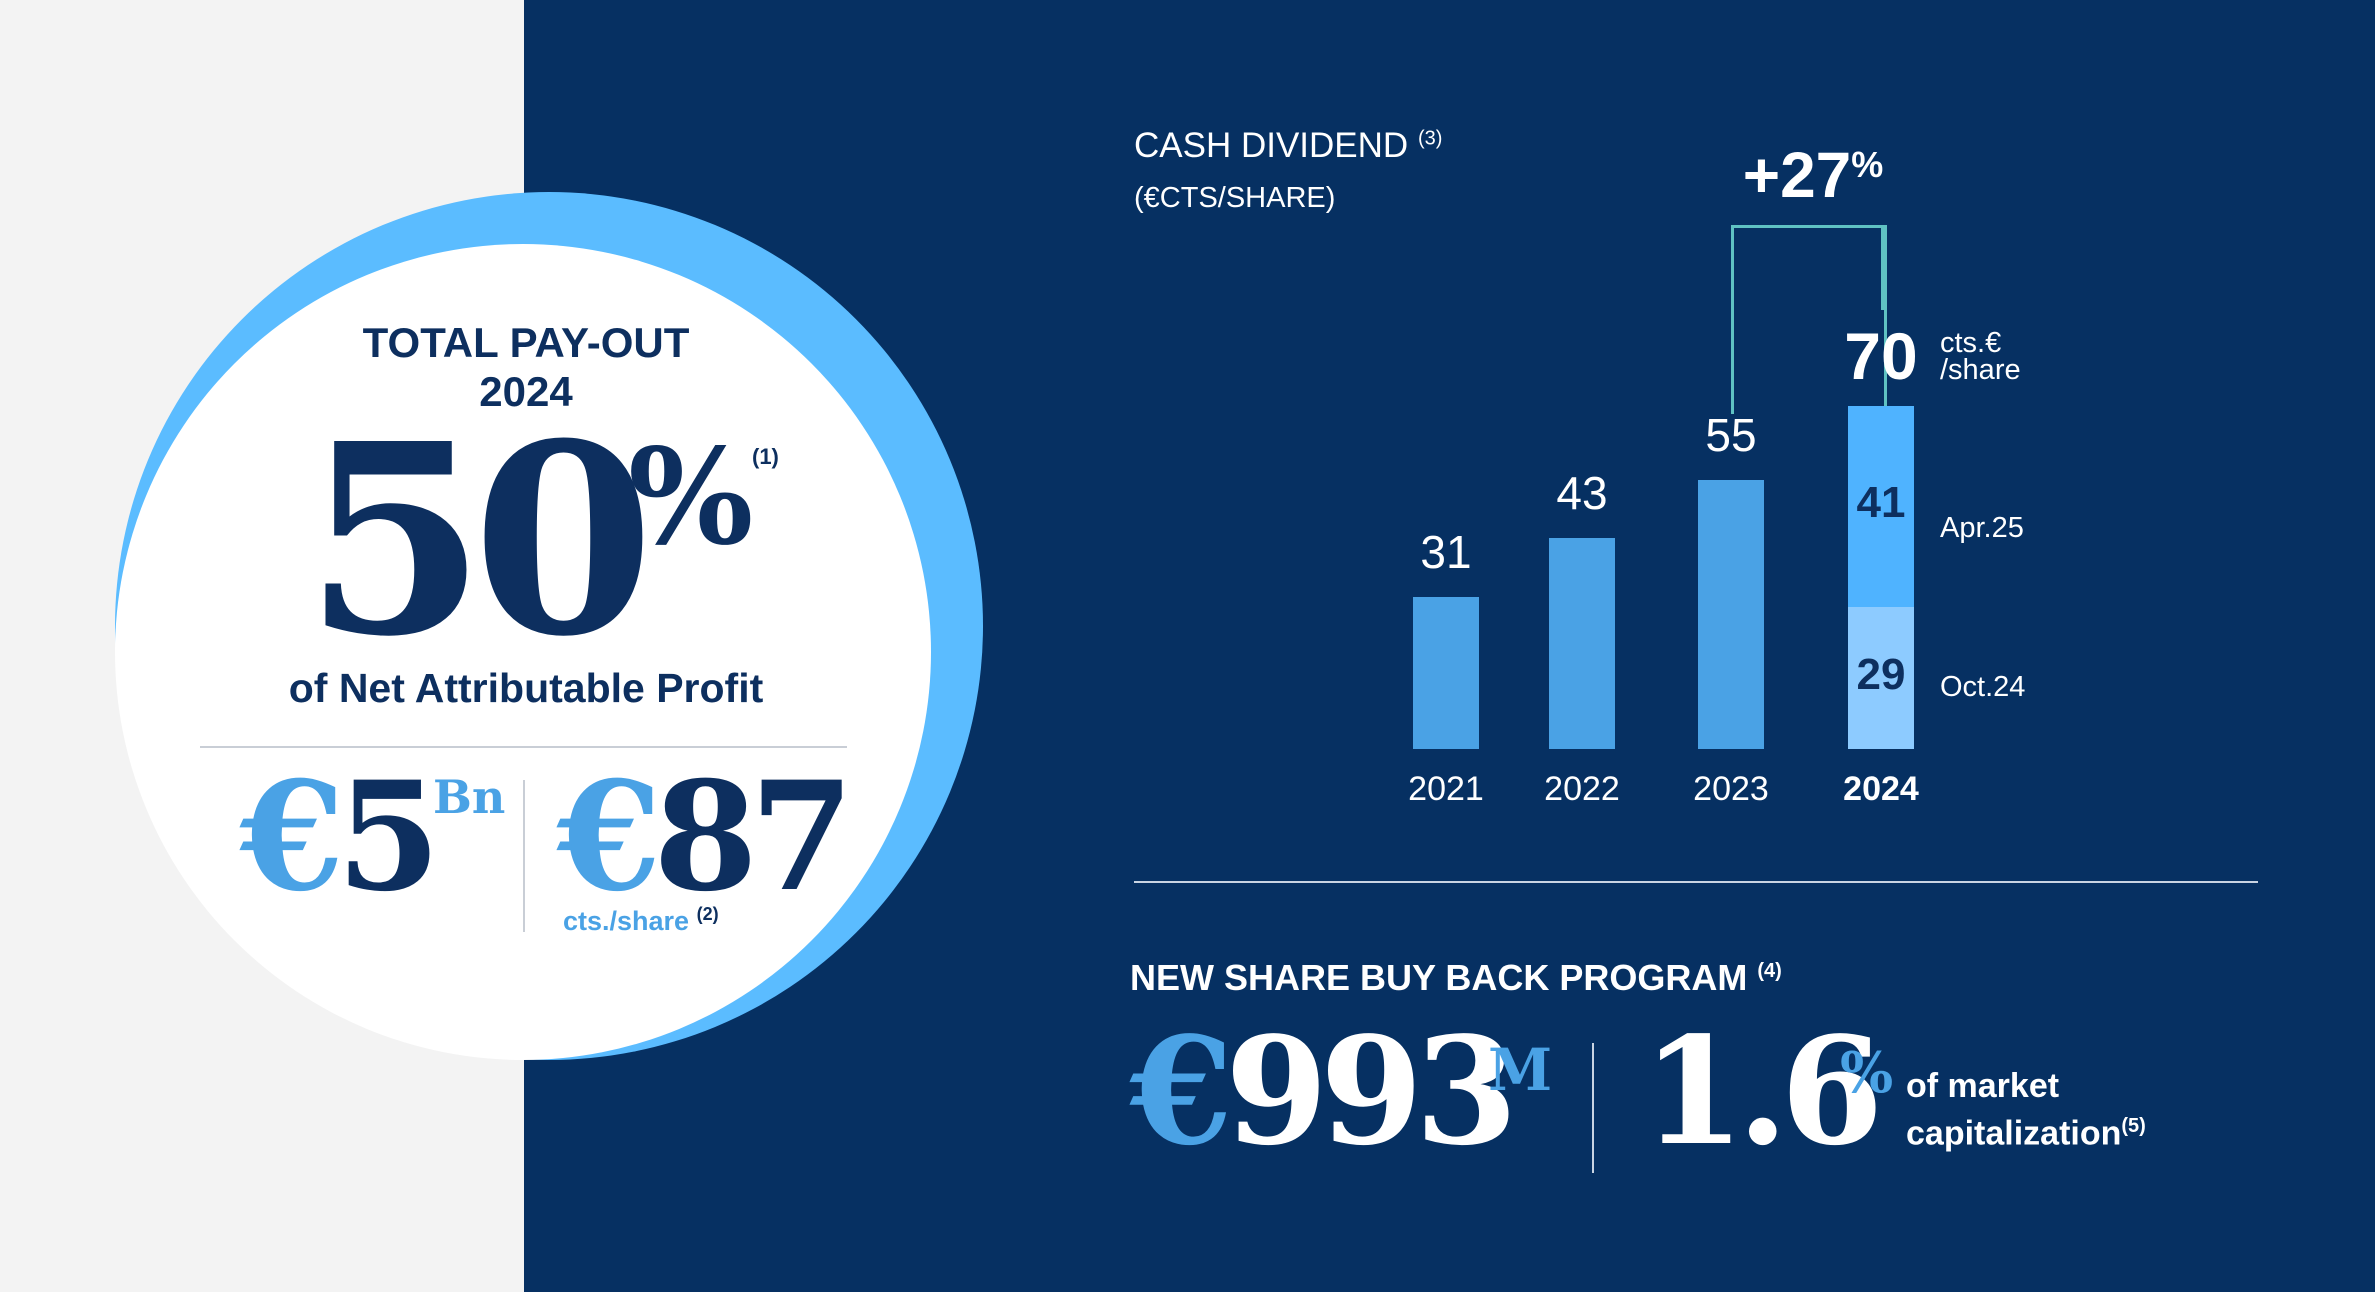 Image resolution: width=2375 pixels, height=1292 pixels. I want to click on section-separator, so click(1696, 882).